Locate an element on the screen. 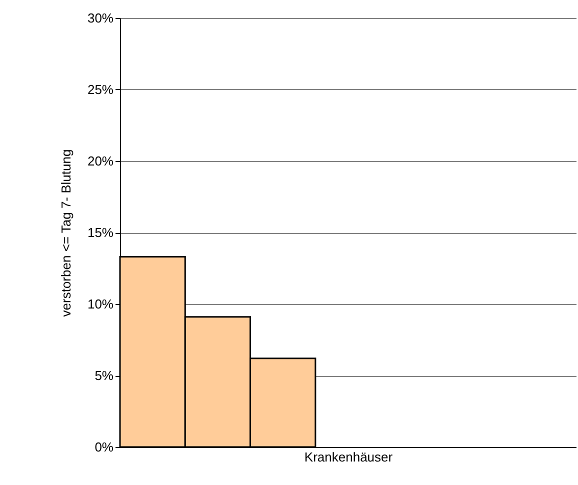 This screenshot has height=485, width=578. y-tick-label: 15% is located at coordinates (100, 232).